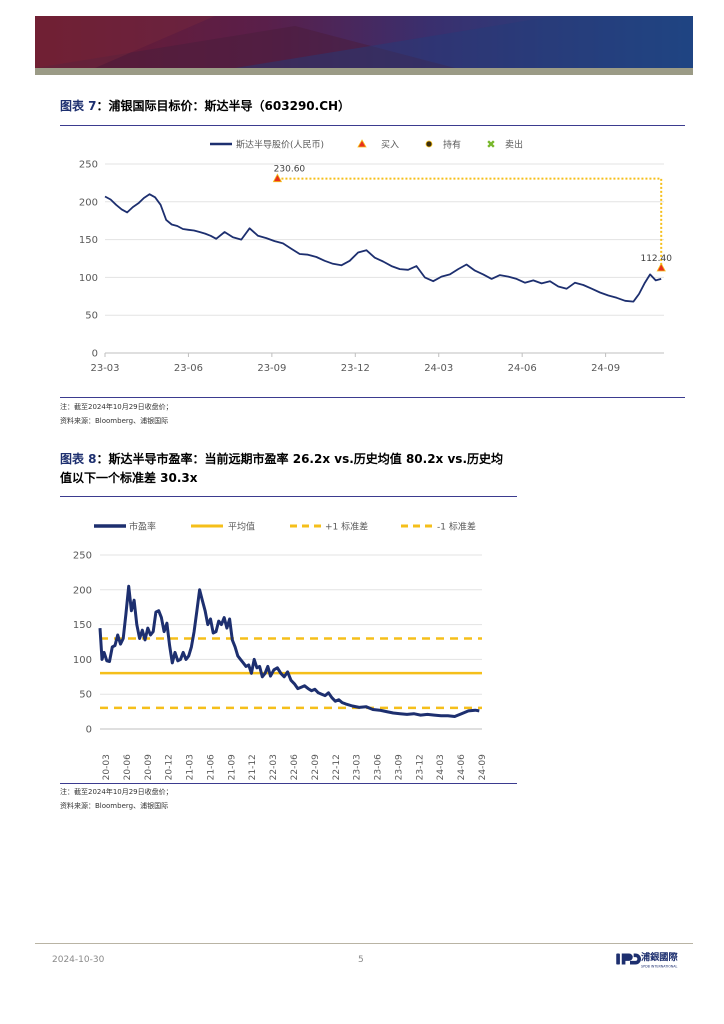 This screenshot has height=1024, width=724. Describe the element at coordinates (390, 145) in the screenshot. I see `legend-label-buy: 买入` at that location.